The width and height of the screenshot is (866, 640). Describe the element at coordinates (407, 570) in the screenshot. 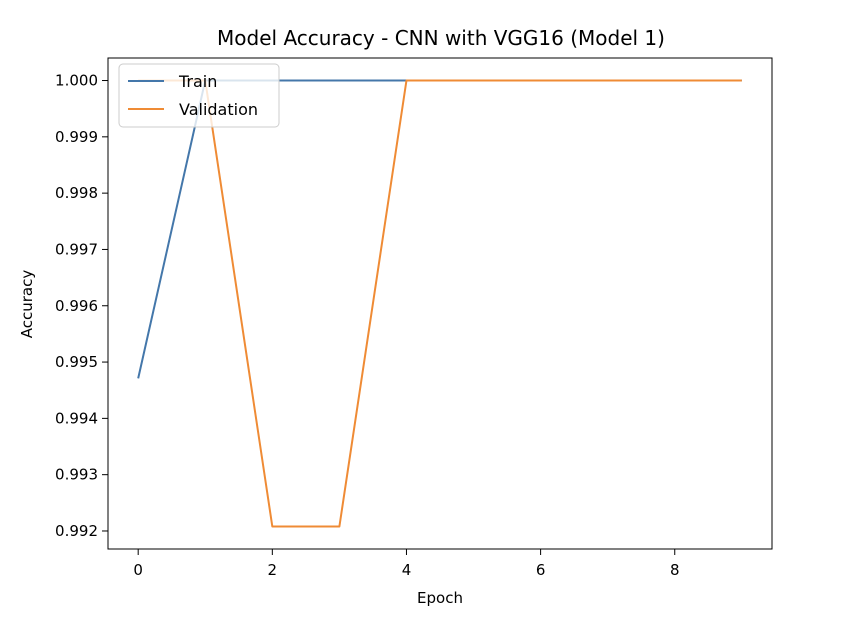

I see `x-tick-label: 4` at that location.